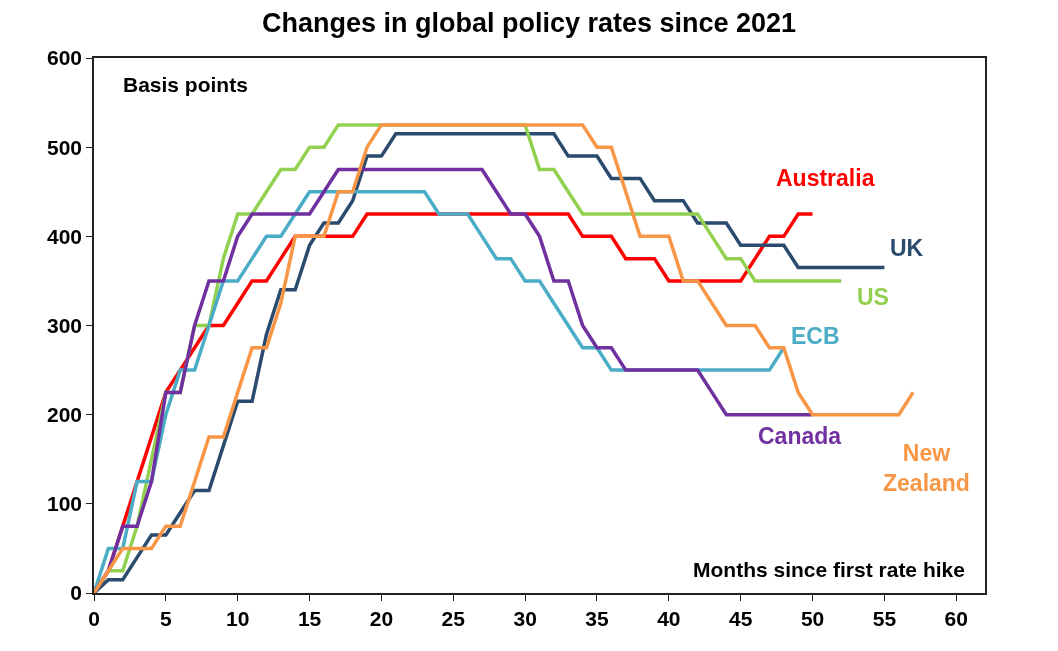 The height and width of the screenshot is (651, 1058). What do you see at coordinates (597, 618) in the screenshot?
I see `x-tick-label: 35` at bounding box center [597, 618].